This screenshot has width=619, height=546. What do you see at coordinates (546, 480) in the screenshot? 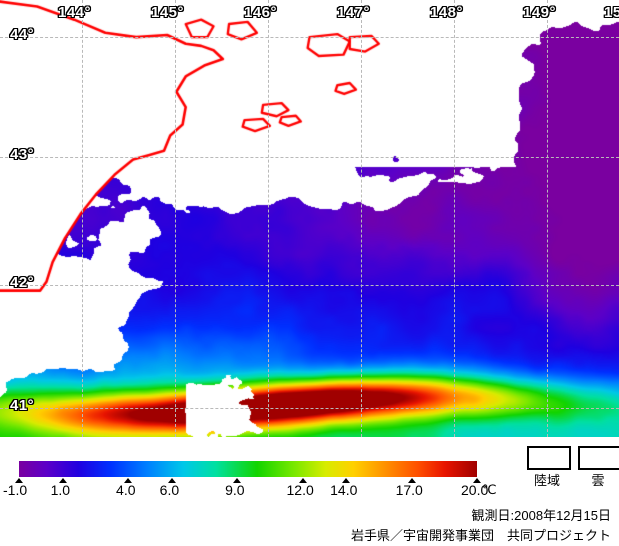
I see `legend-label-land: 陸域` at bounding box center [546, 480].